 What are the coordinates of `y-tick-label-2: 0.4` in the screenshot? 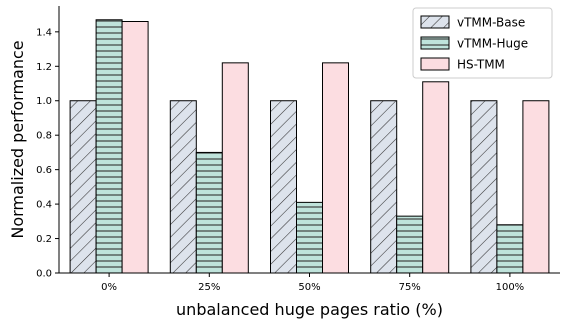 It's located at (44, 205).